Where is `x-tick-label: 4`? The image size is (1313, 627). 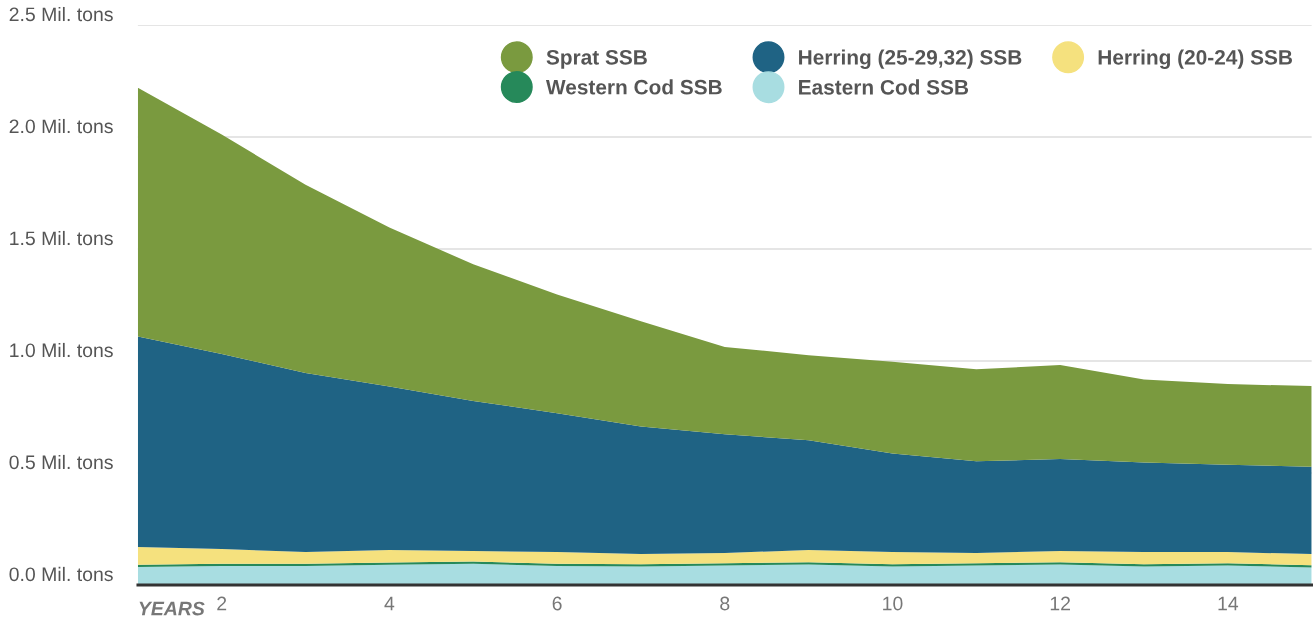
x-tick-label: 4 is located at coordinates (389, 603).